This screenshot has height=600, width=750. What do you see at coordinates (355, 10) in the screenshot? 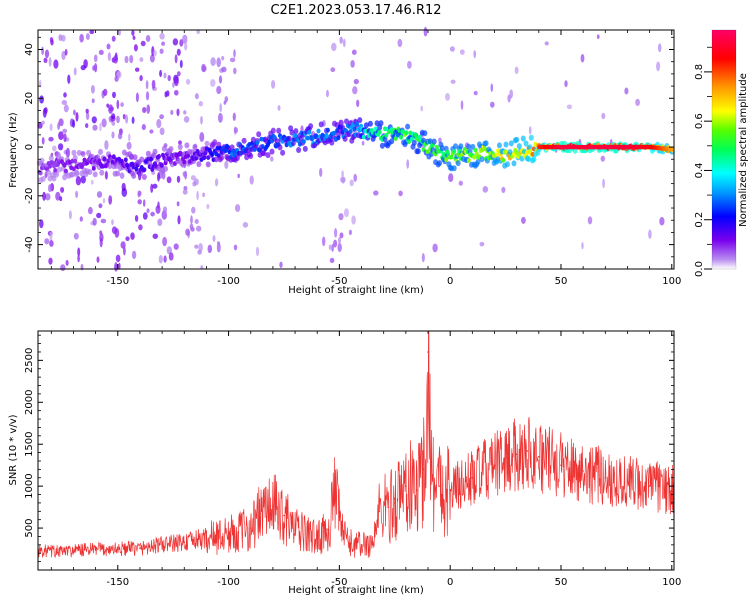
I see `figure-title: C2E1.2023.053.17.46.R12` at bounding box center [355, 10].